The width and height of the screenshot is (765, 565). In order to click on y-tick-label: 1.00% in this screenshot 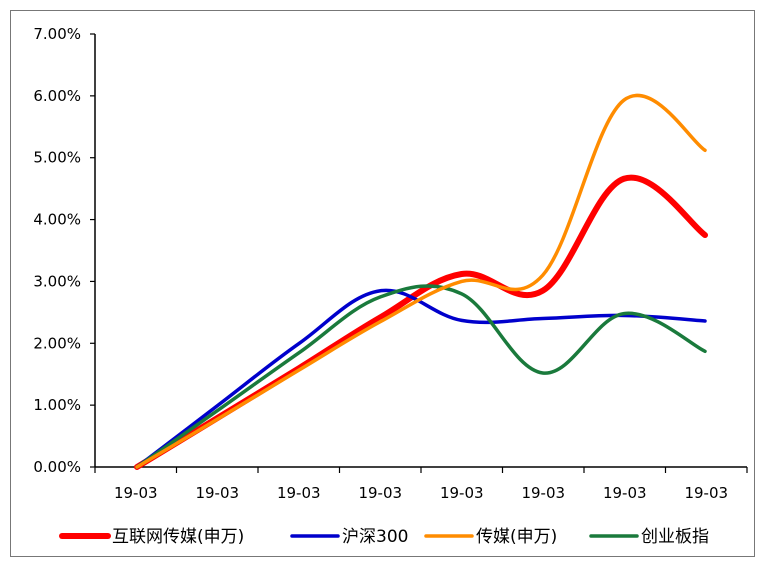, I will do `click(57, 405)`.